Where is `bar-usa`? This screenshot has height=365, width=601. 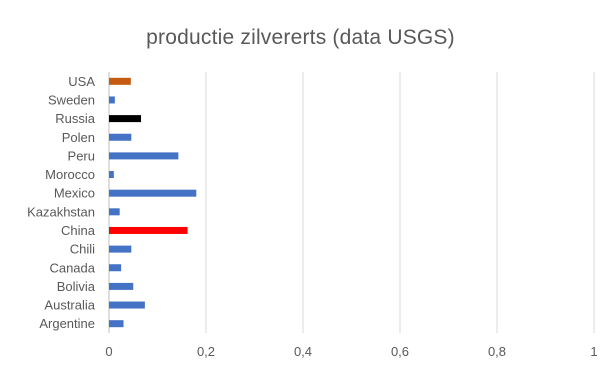
bar-usa is located at coordinates (120, 81).